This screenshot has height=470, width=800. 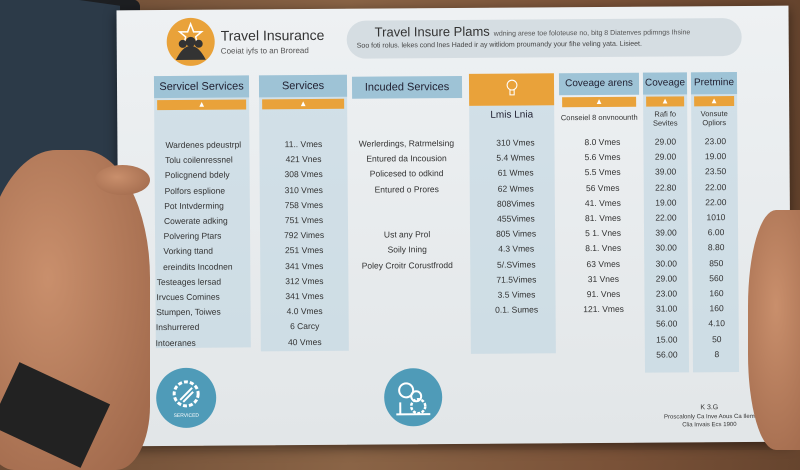 I want to click on table-cell: 8.80, so click(x=716, y=247).